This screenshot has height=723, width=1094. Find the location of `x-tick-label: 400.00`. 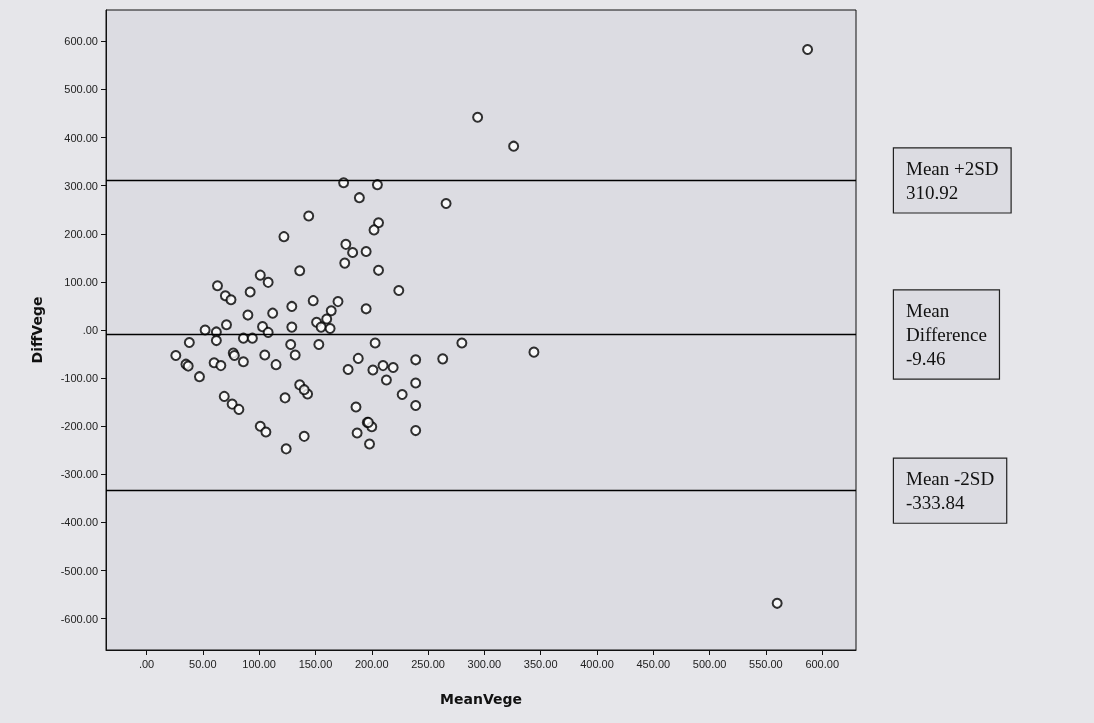

x-tick-label: 400.00 is located at coordinates (597, 663).